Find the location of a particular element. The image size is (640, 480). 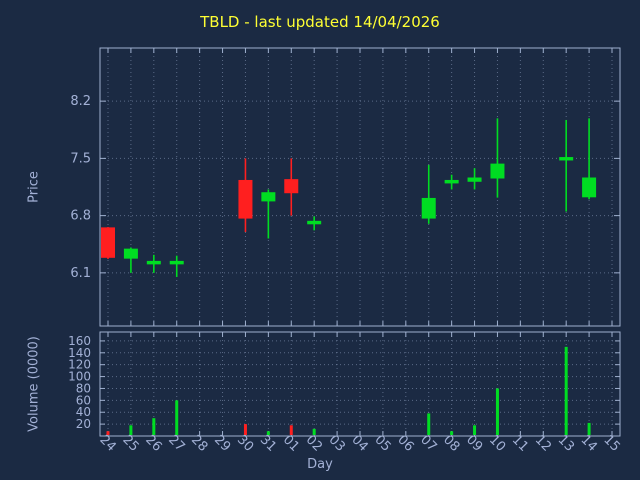

volume-tick-label: 80 is located at coordinates (83, 388).